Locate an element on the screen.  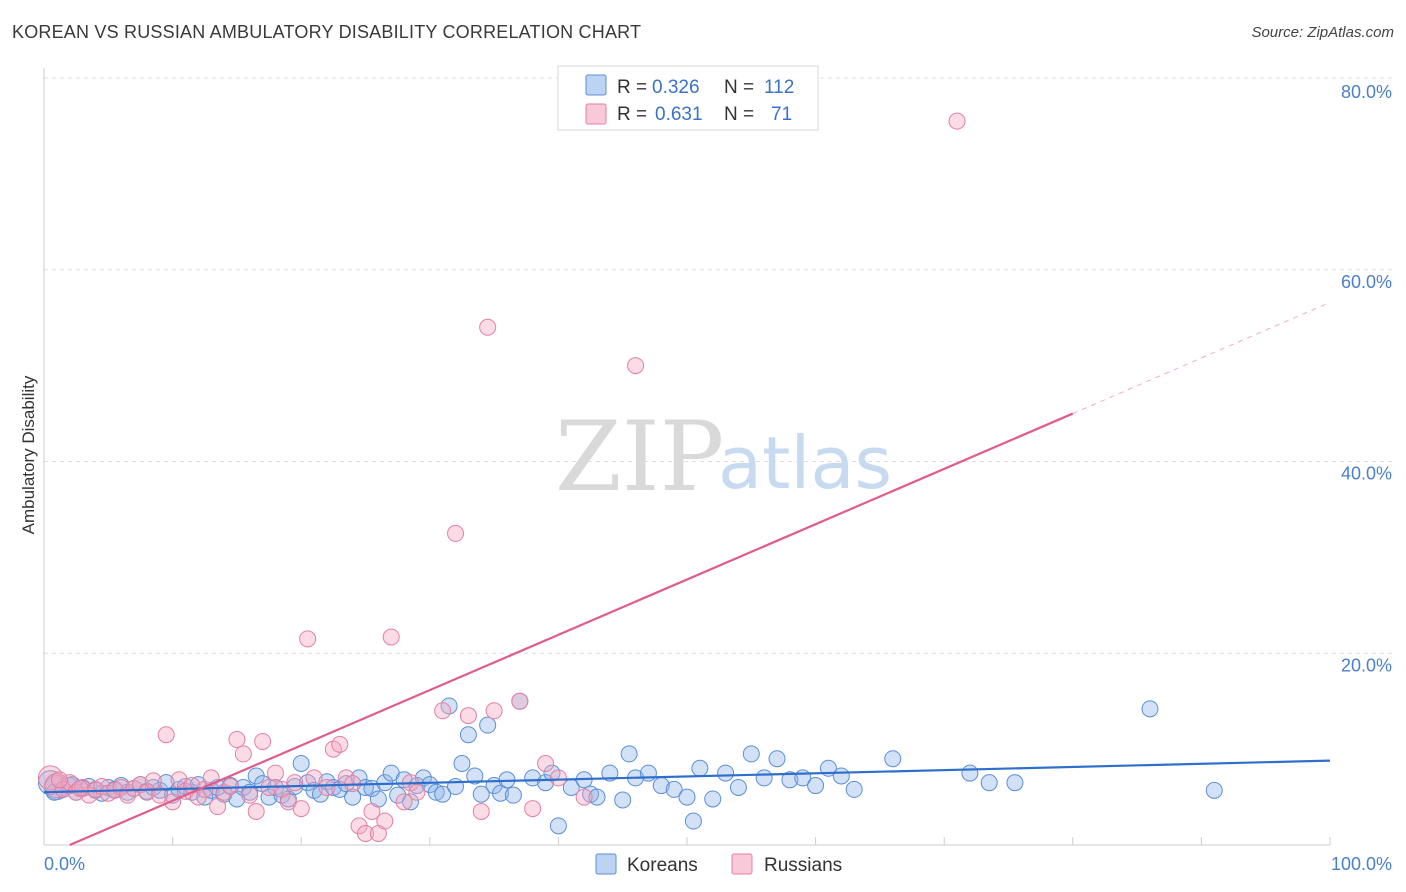
legend-r-koreans: 0.326 is located at coordinates (676, 87).